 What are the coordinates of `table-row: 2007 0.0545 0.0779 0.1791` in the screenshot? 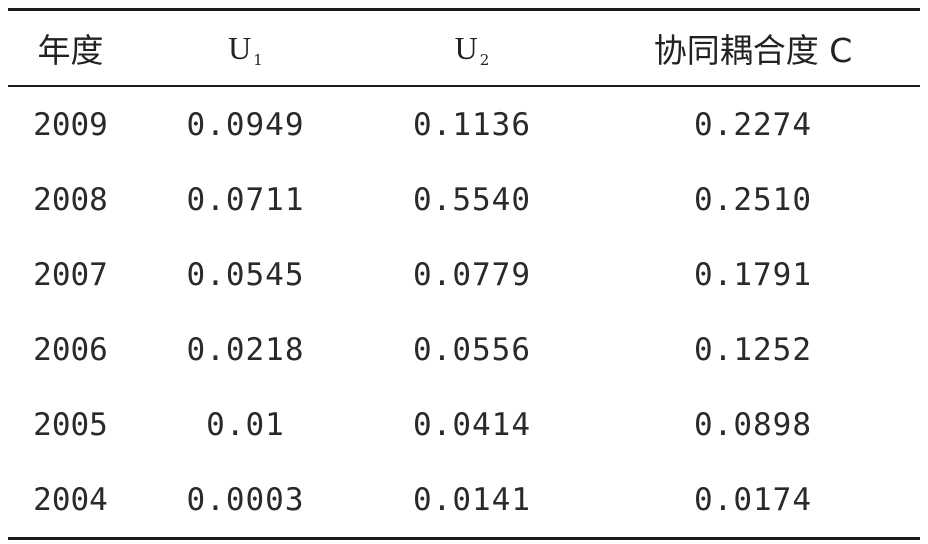 It's located at (464, 274).